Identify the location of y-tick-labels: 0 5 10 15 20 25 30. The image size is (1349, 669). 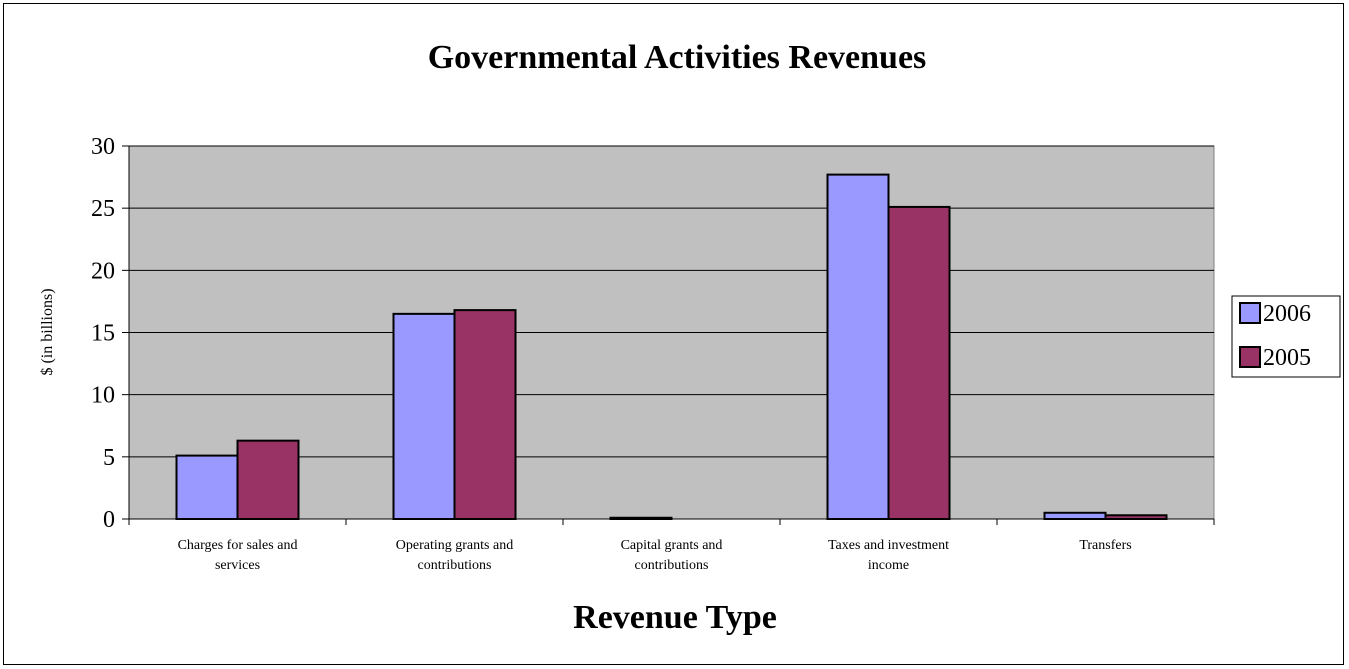
(103, 333).